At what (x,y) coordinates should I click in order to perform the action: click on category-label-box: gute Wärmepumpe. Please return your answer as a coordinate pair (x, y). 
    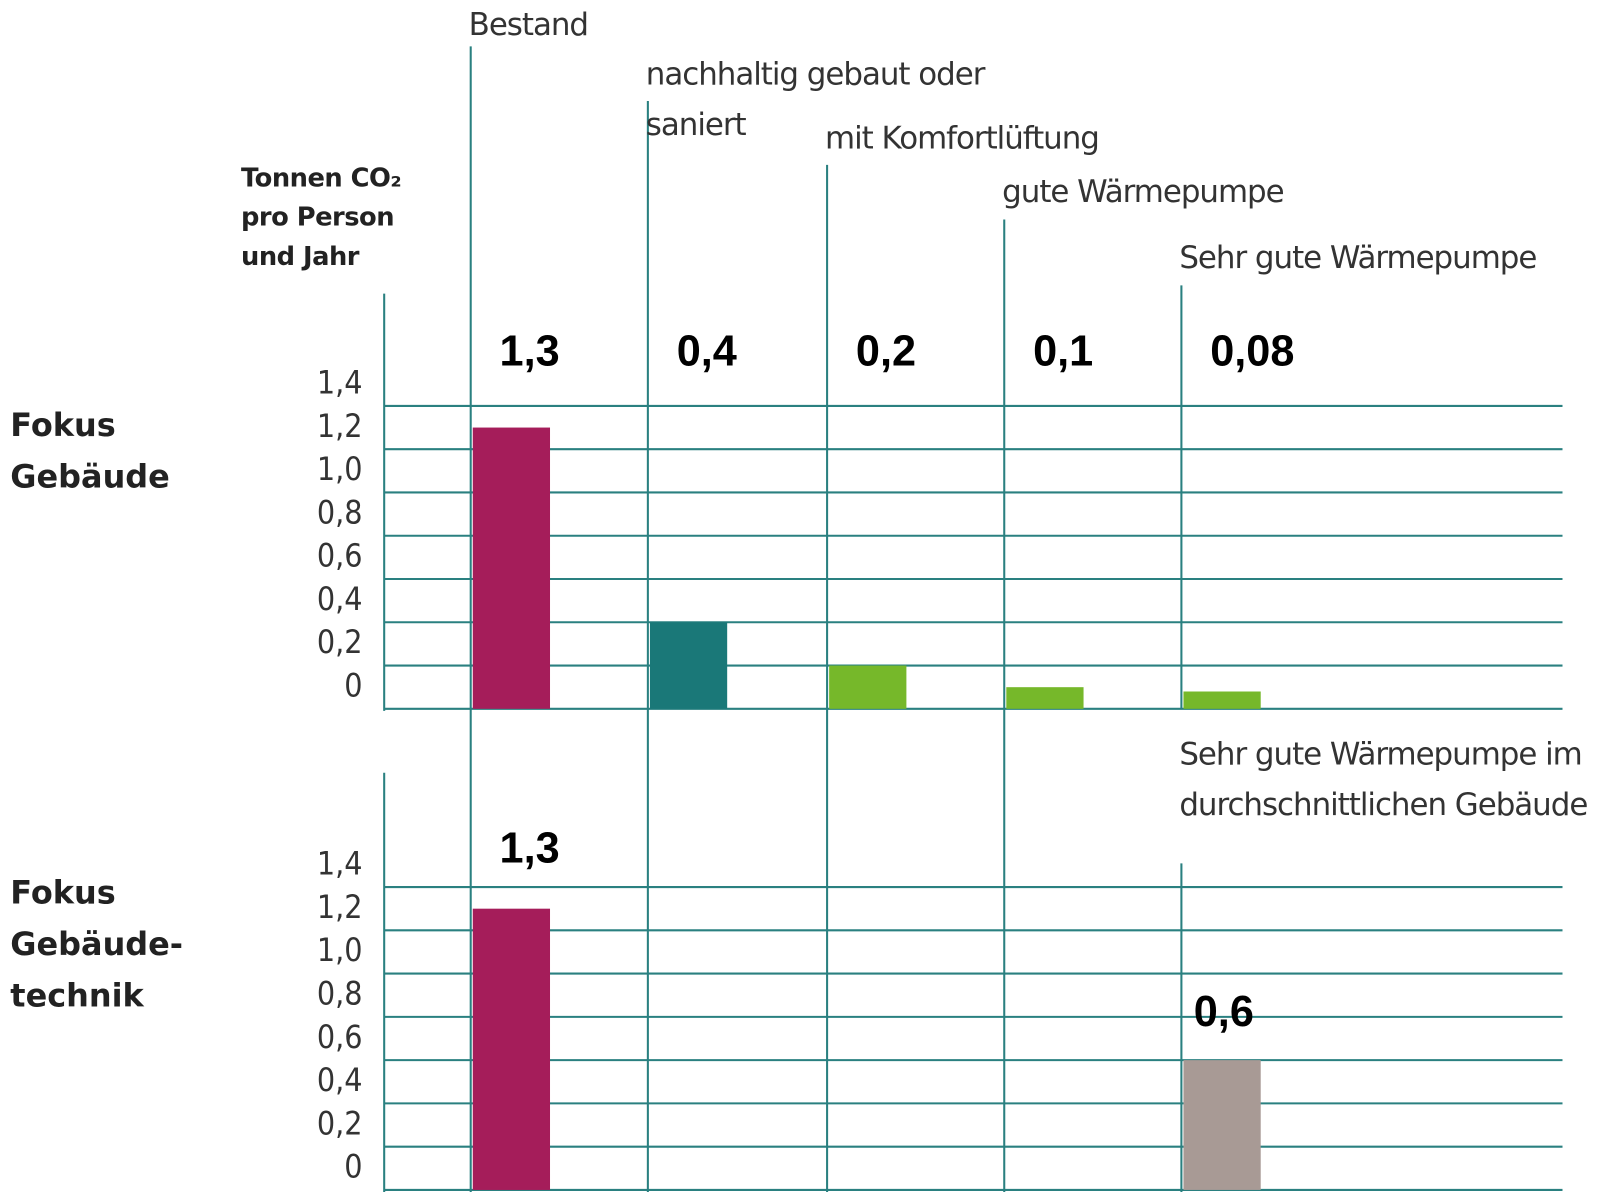
    Looking at the image, I should click on (1143, 192).